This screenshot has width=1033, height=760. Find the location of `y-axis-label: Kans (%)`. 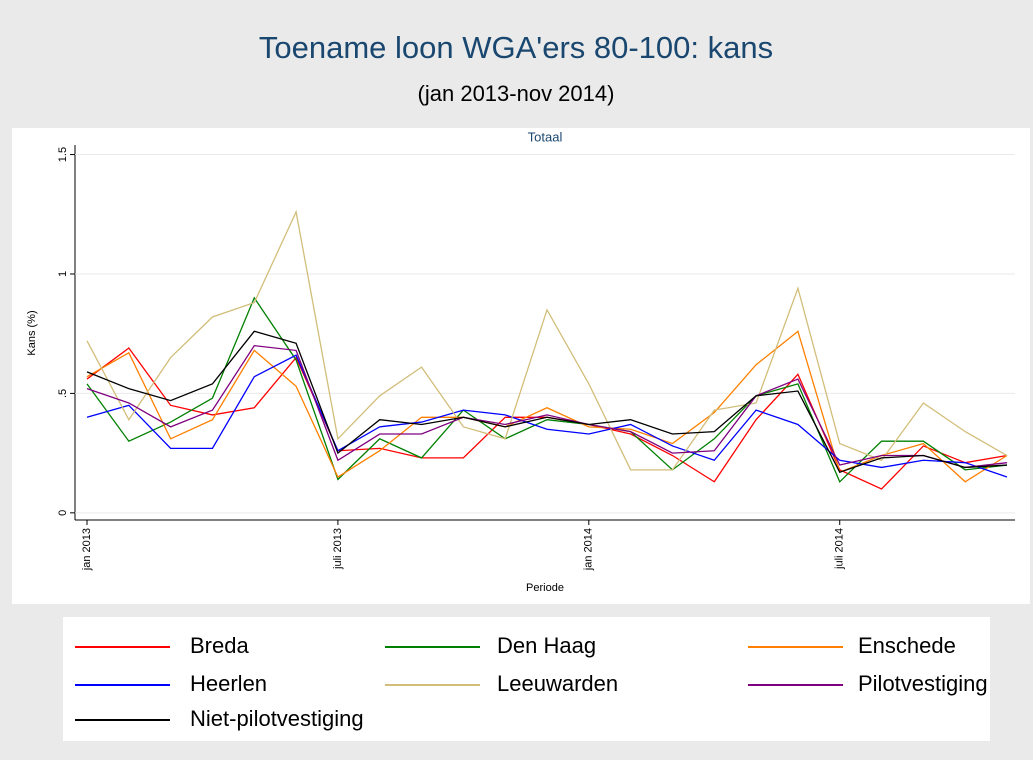

y-axis-label: Kans (%) is located at coordinates (32, 332).